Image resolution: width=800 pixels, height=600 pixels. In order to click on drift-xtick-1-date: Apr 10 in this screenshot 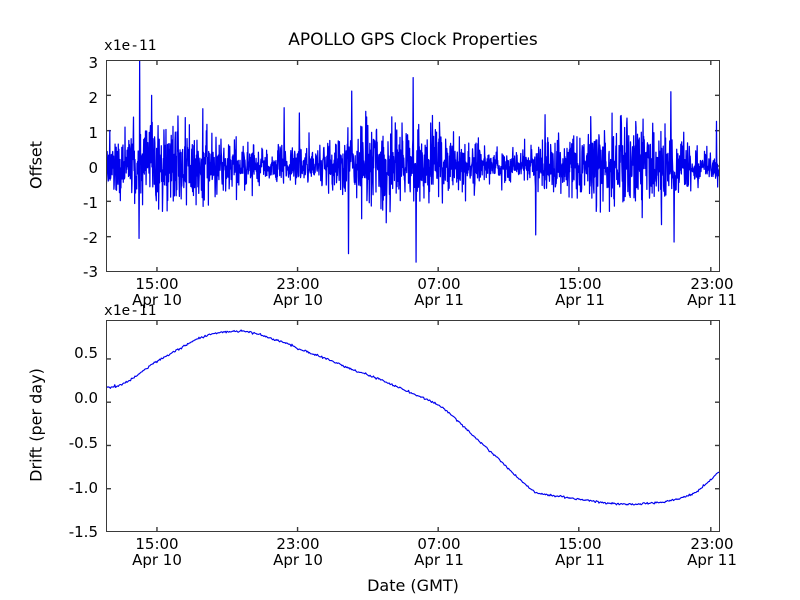, I will do `click(298, 559)`.